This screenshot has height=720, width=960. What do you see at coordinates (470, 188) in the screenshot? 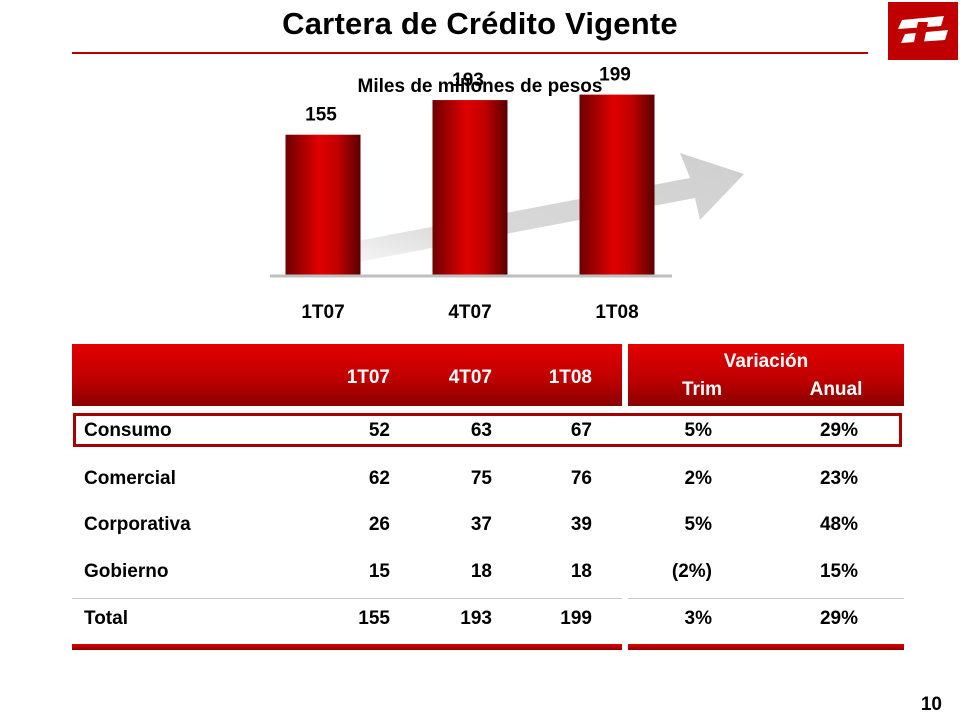
I see `bar-4T07` at bounding box center [470, 188].